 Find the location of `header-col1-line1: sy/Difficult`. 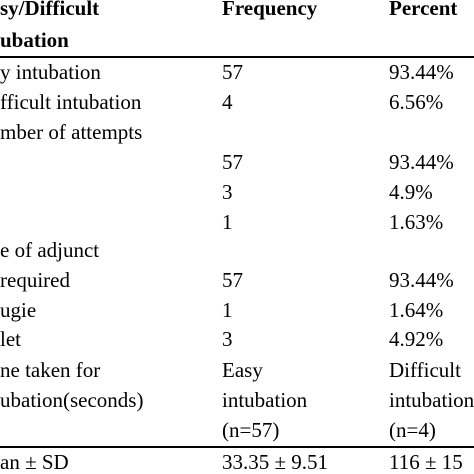

header-col1-line1: sy/Difficult is located at coordinates (50, 10).